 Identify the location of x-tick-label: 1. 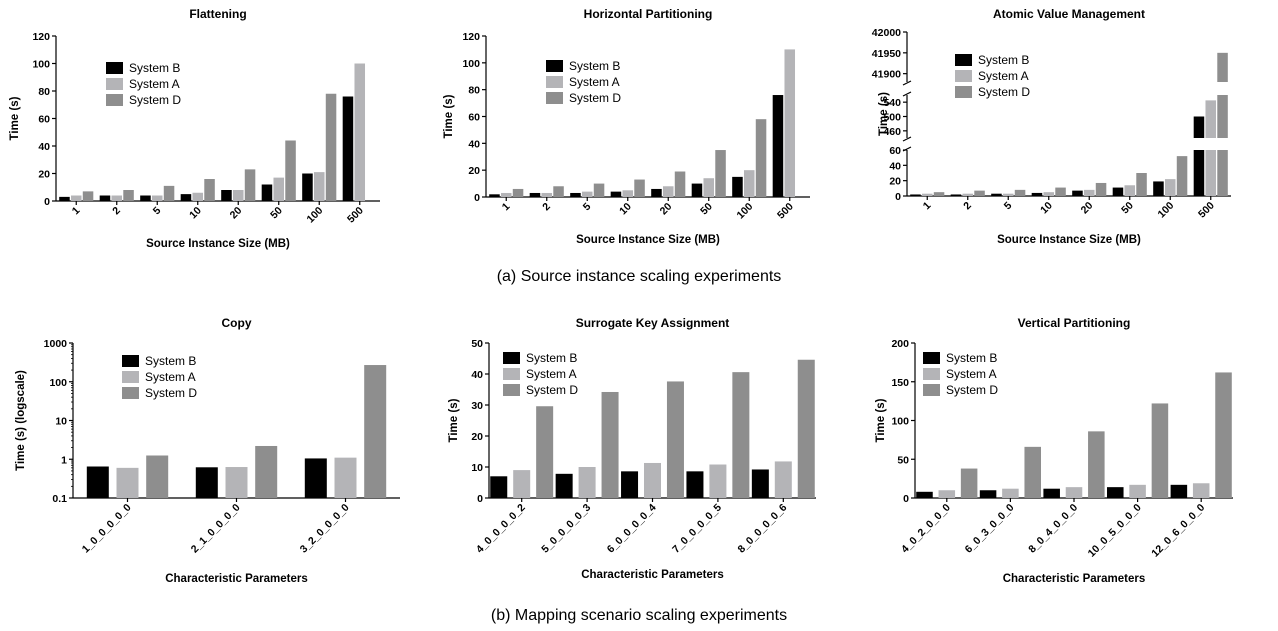
(76, 211).